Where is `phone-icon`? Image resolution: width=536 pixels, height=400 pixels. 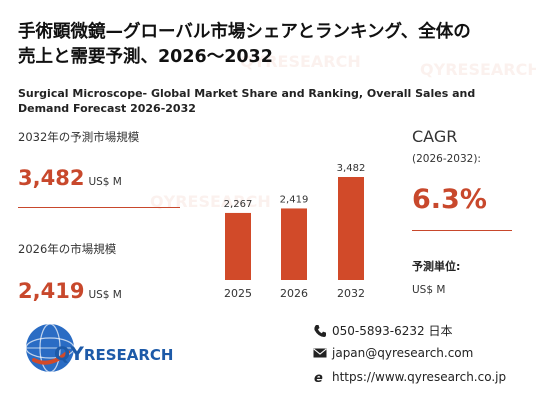
phone-icon is located at coordinates (320, 331).